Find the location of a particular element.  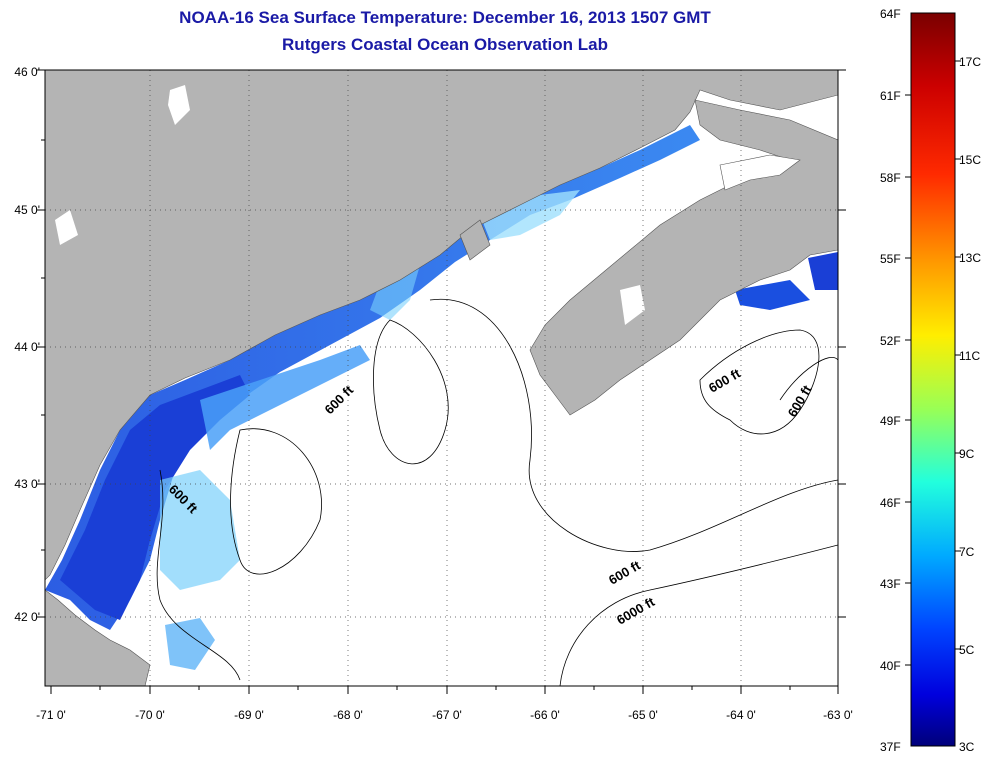

lon-tick-label: -67 0' is located at coordinates (447, 715).